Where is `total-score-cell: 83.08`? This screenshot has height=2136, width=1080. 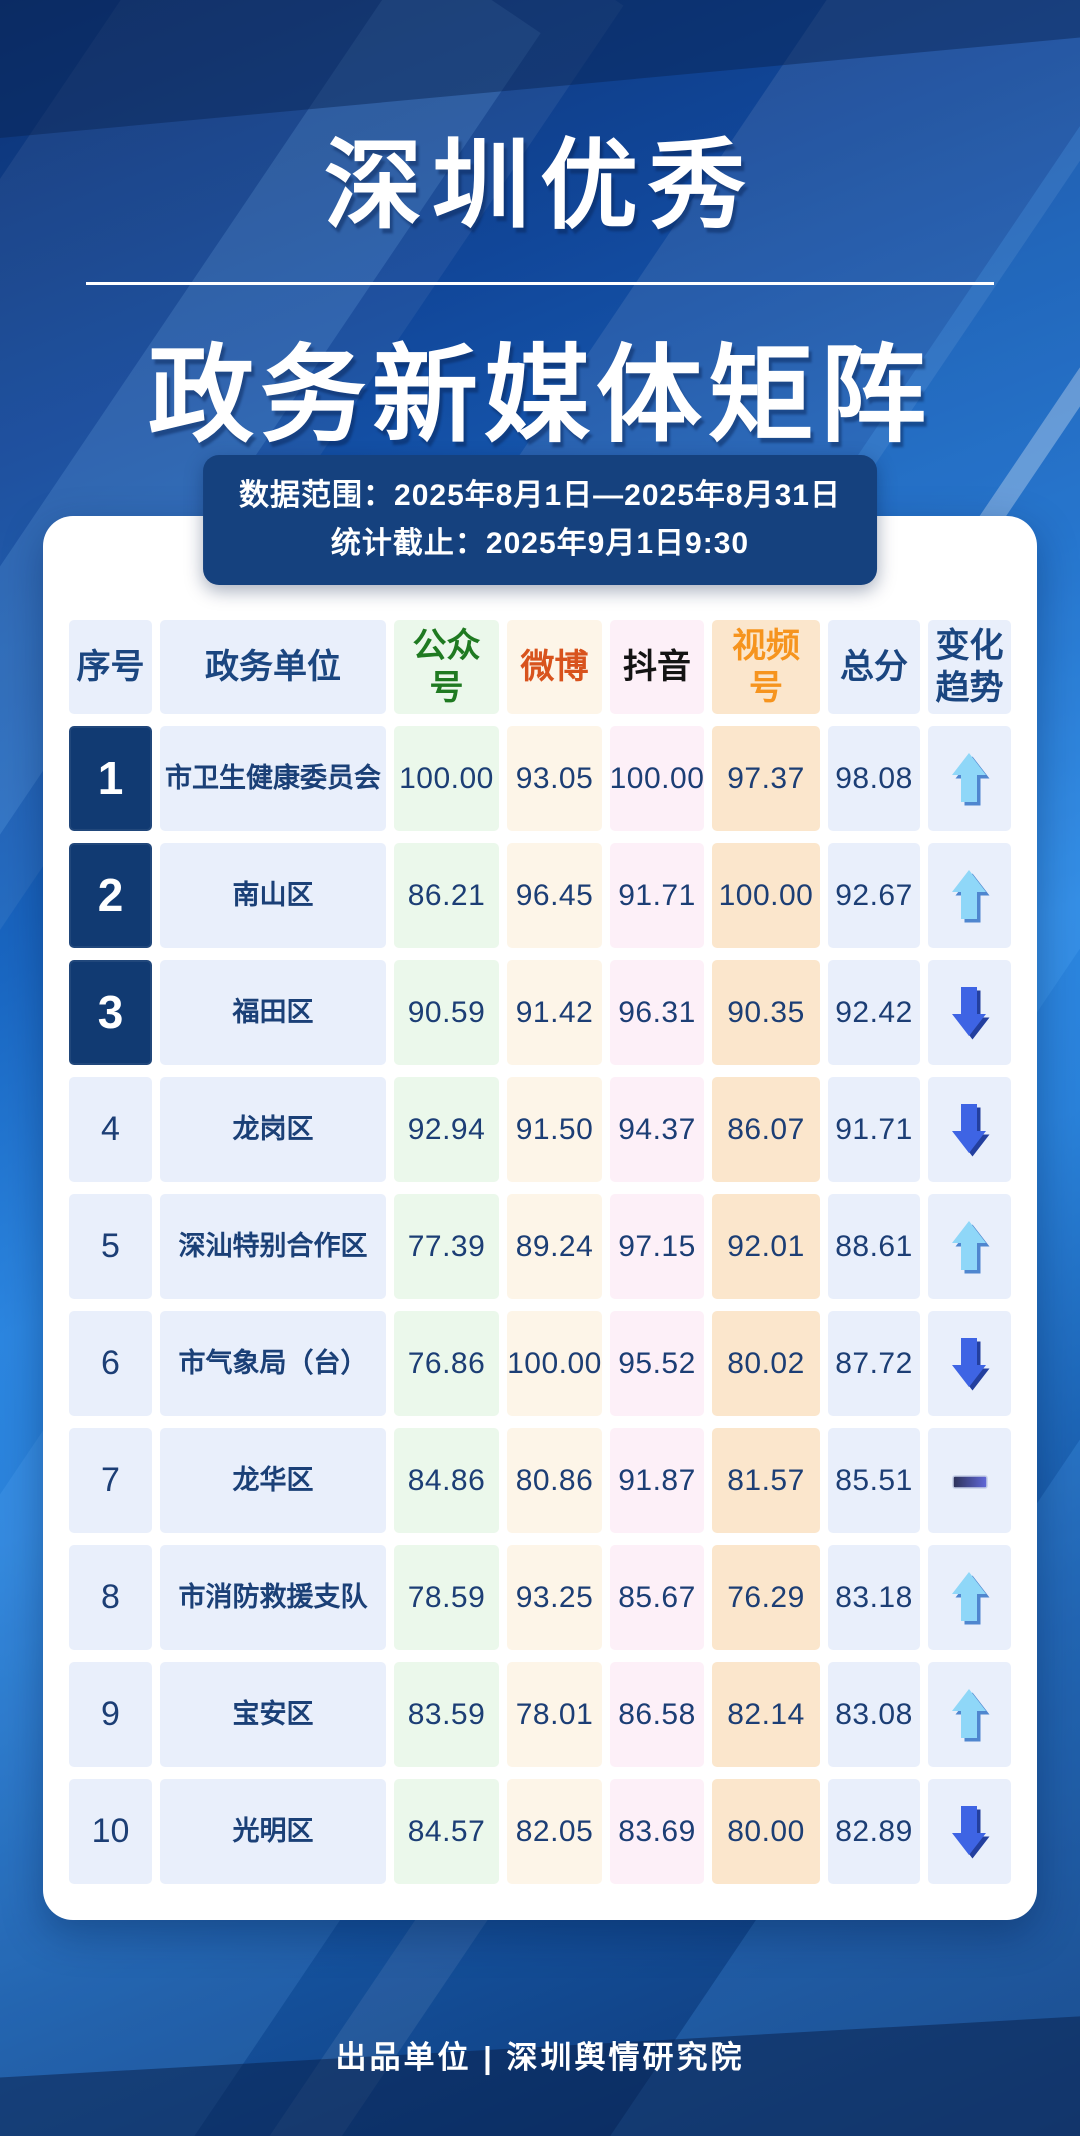 total-score-cell: 83.08 is located at coordinates (874, 1714).